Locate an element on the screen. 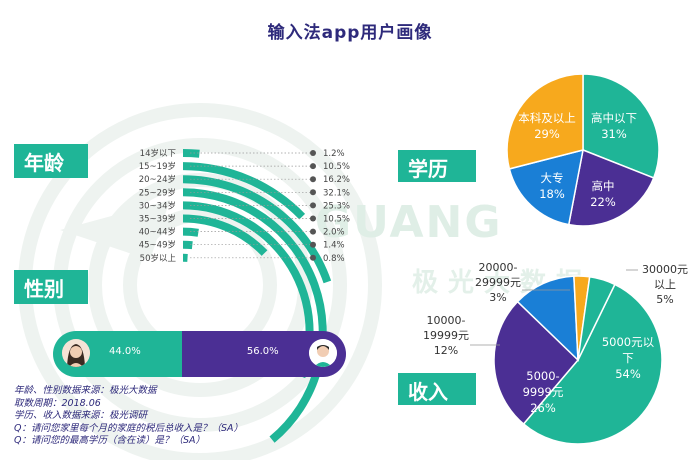  income-external-label: 10000- is located at coordinates (446, 320).